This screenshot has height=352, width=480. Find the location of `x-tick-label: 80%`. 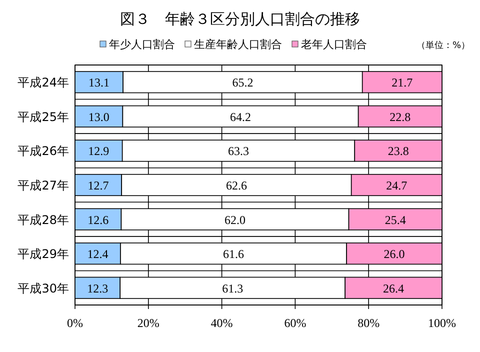

x-tick-label: 80% is located at coordinates (369, 323).